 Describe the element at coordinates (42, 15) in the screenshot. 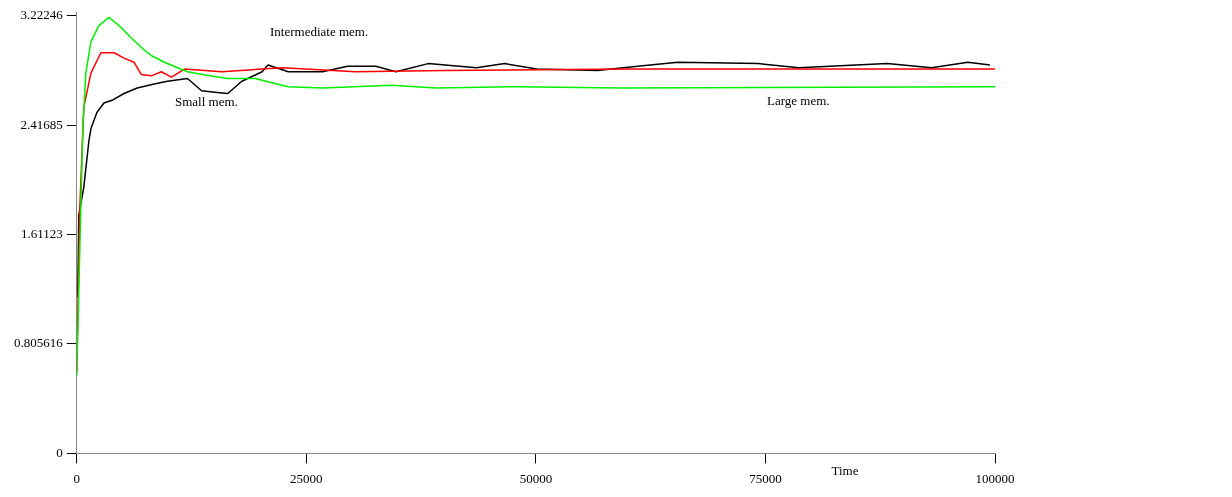

I see `y-tick-label: 3.22246` at that location.